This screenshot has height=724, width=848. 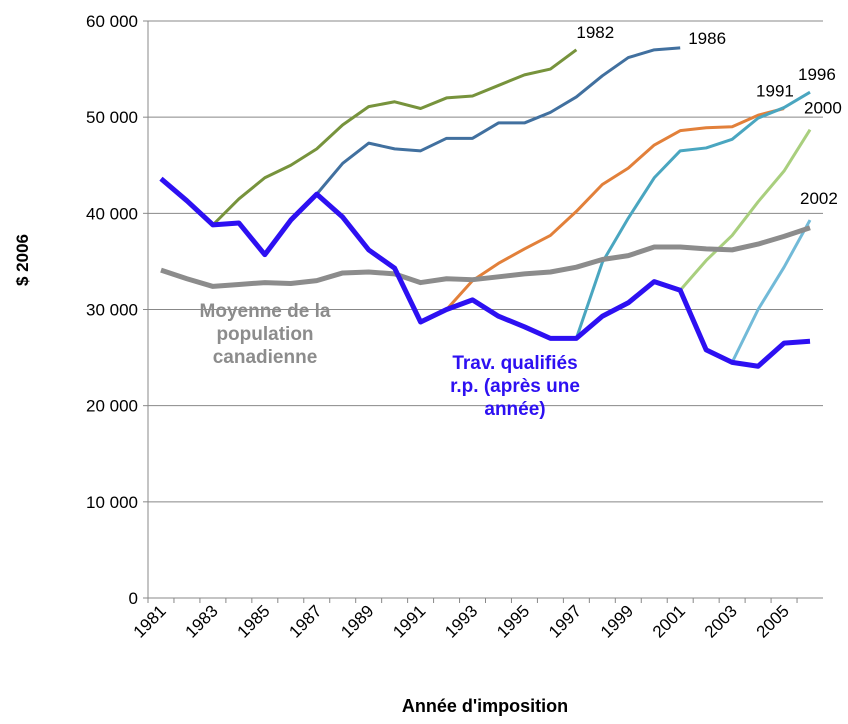 What do you see at coordinates (461, 621) in the screenshot?
I see `x-tick-label: 1993` at bounding box center [461, 621].